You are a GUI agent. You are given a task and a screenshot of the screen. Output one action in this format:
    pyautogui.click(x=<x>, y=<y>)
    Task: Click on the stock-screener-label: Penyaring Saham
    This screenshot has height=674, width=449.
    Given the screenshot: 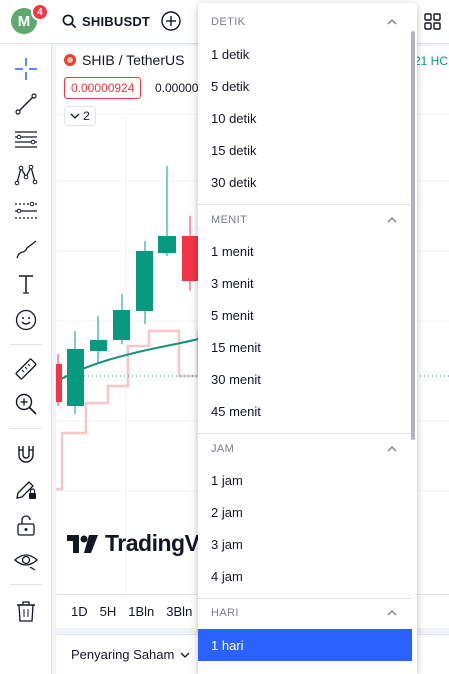 What is the action you would take?
    pyautogui.click(x=123, y=654)
    